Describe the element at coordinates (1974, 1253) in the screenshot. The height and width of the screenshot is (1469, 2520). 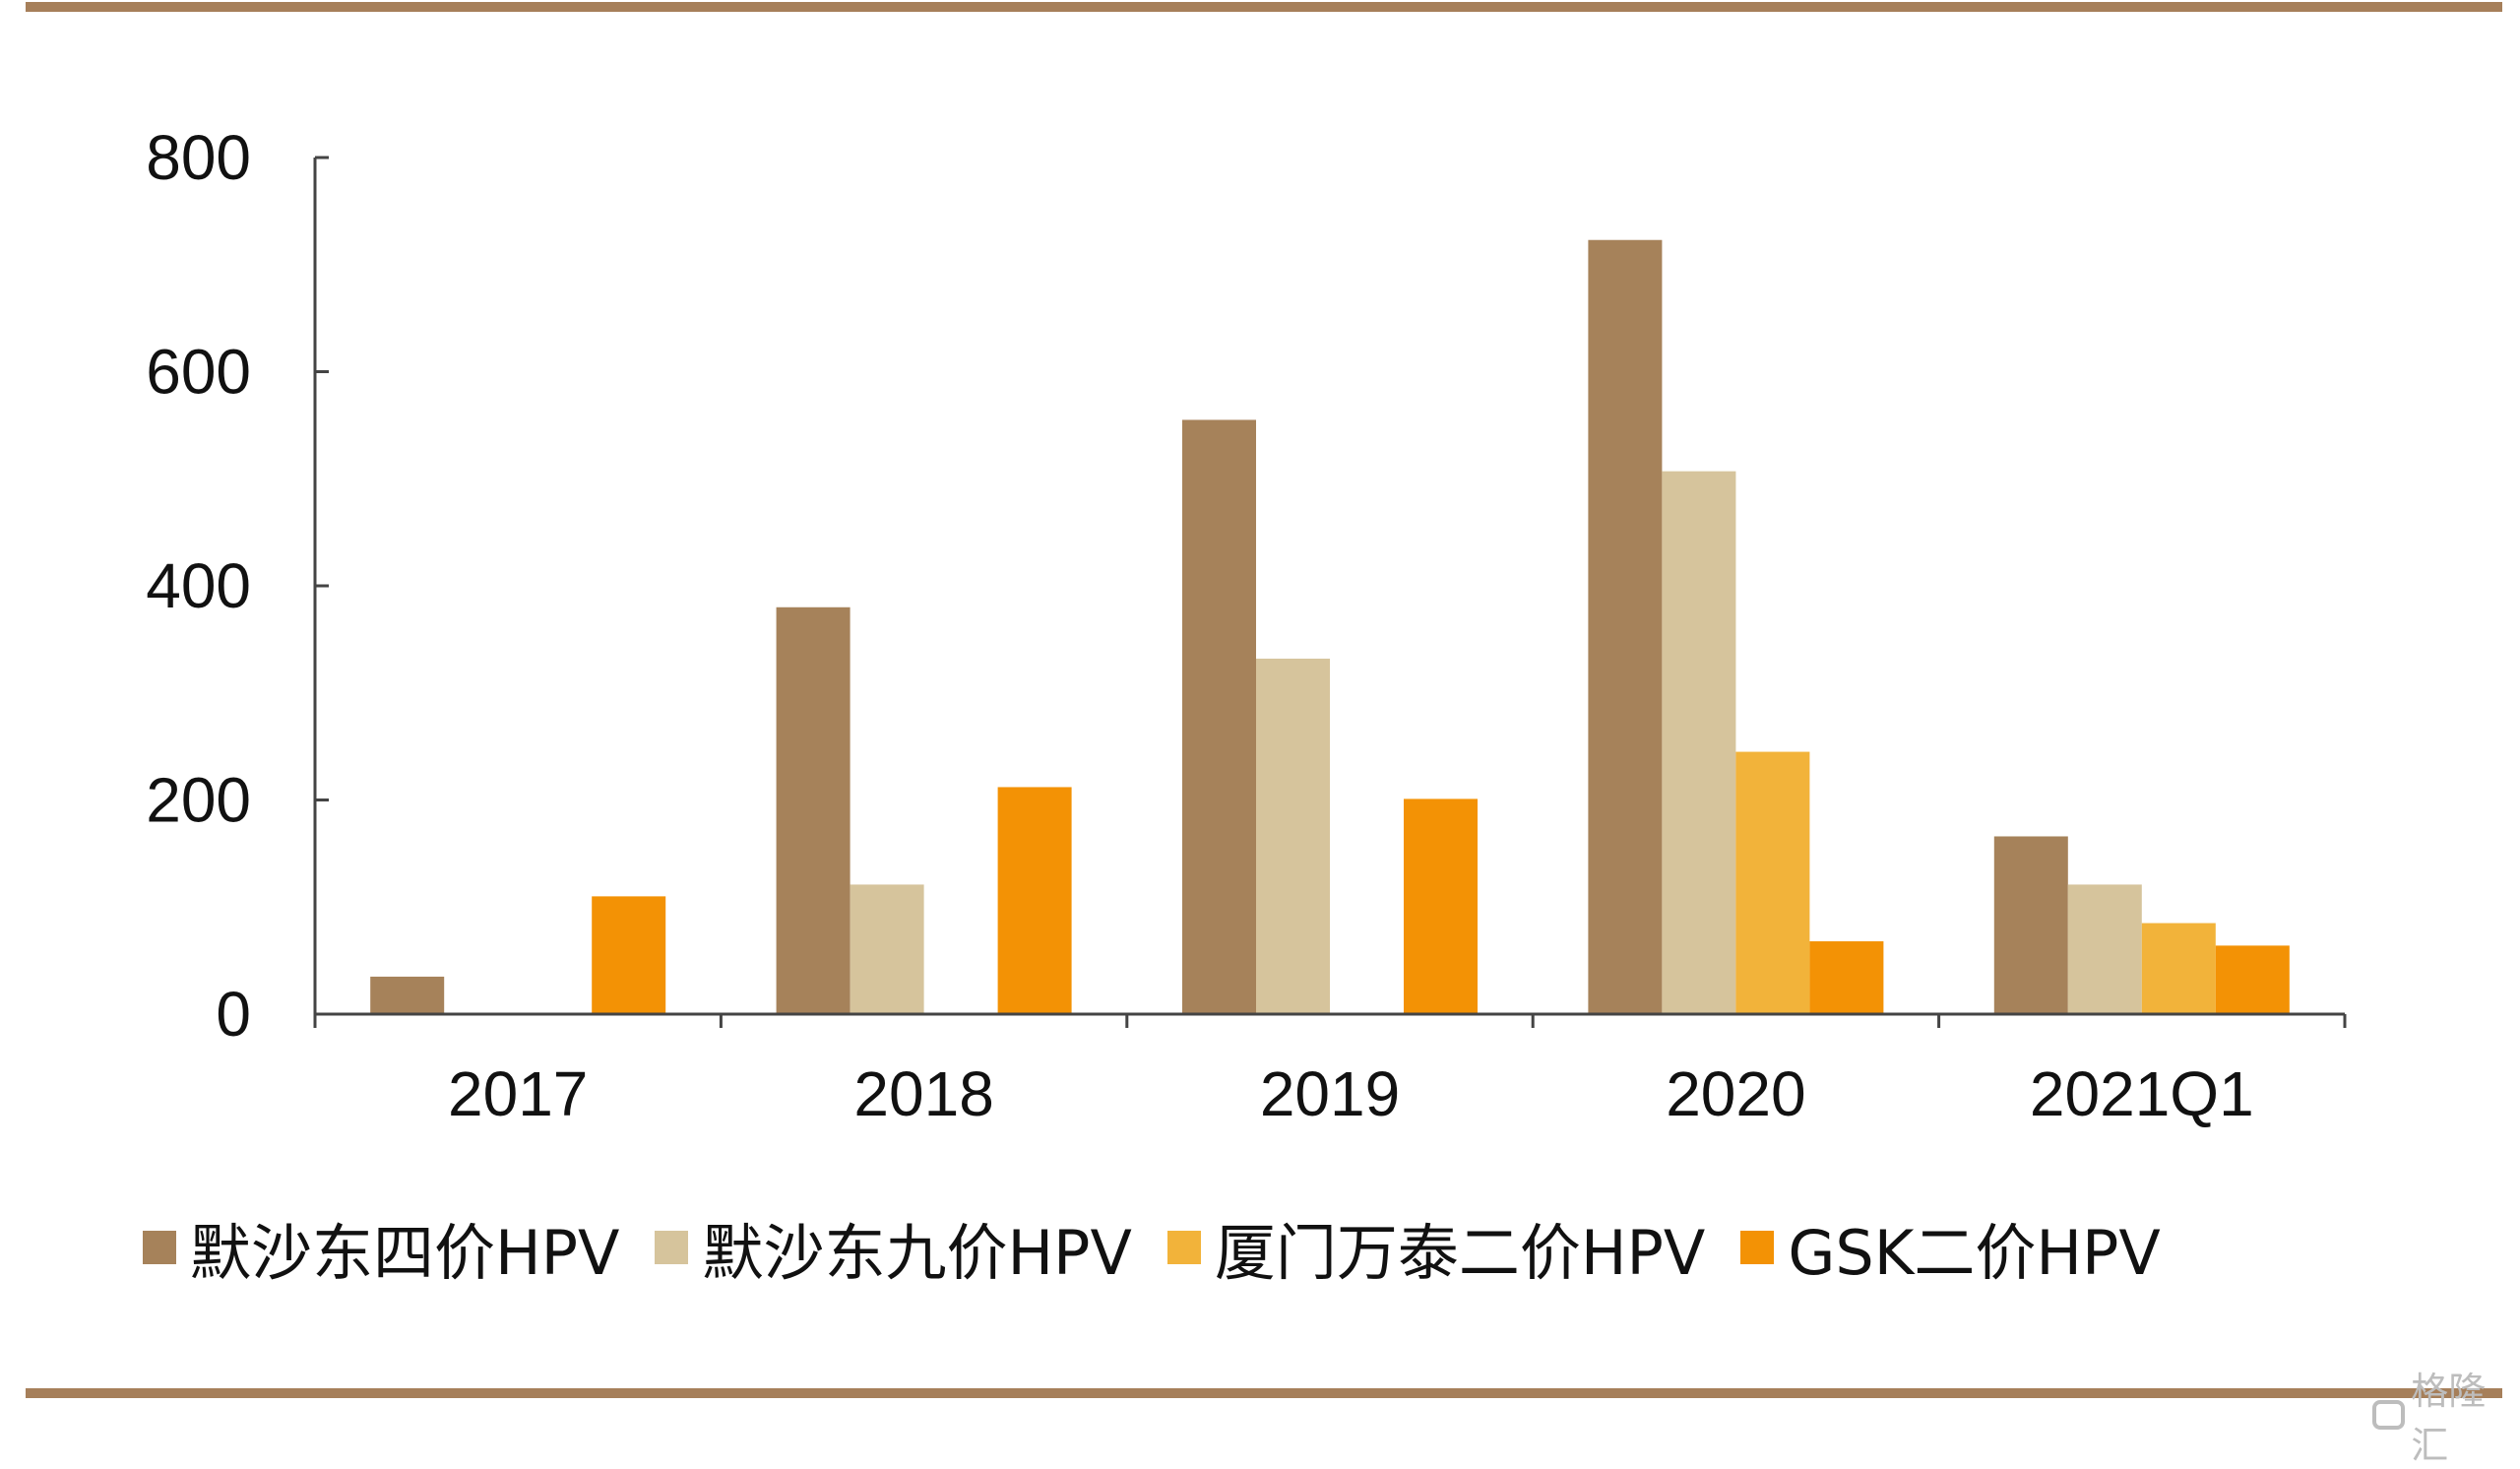
I see `legend-label-3: GSK二价HPV` at that location.